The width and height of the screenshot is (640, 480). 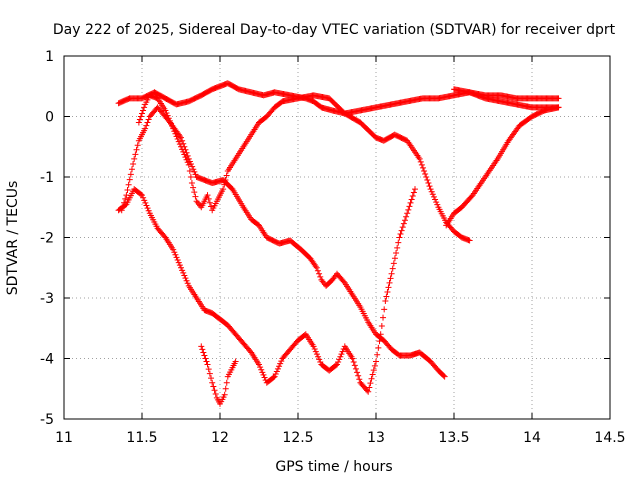 I want to click on x-tick-label: 11.5, so click(x=141, y=438).